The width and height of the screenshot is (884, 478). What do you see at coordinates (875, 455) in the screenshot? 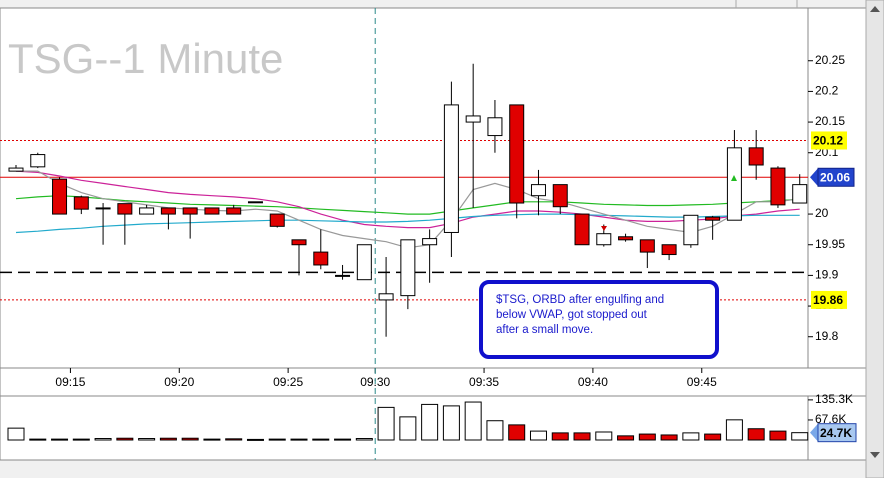
I see `scroll-down` at bounding box center [875, 455].